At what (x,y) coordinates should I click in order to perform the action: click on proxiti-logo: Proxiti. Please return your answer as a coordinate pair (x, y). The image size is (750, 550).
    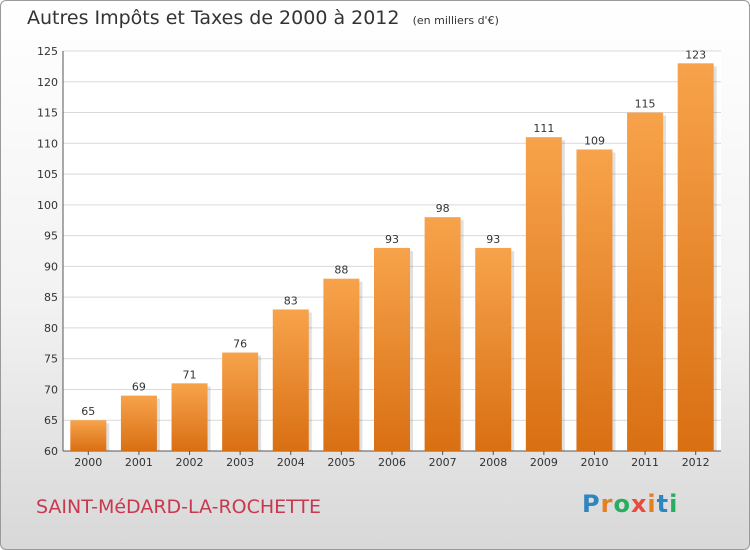
    Looking at the image, I should click on (630, 504).